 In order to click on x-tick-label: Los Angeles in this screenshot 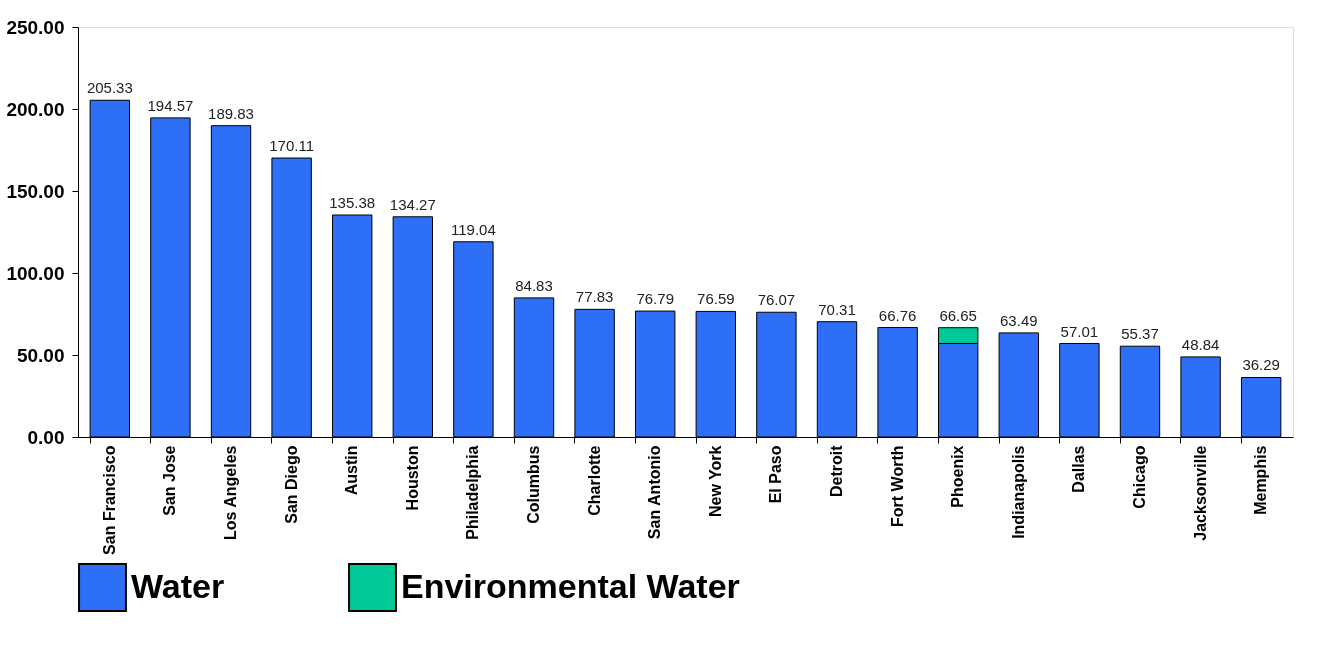, I will do `click(231, 493)`.